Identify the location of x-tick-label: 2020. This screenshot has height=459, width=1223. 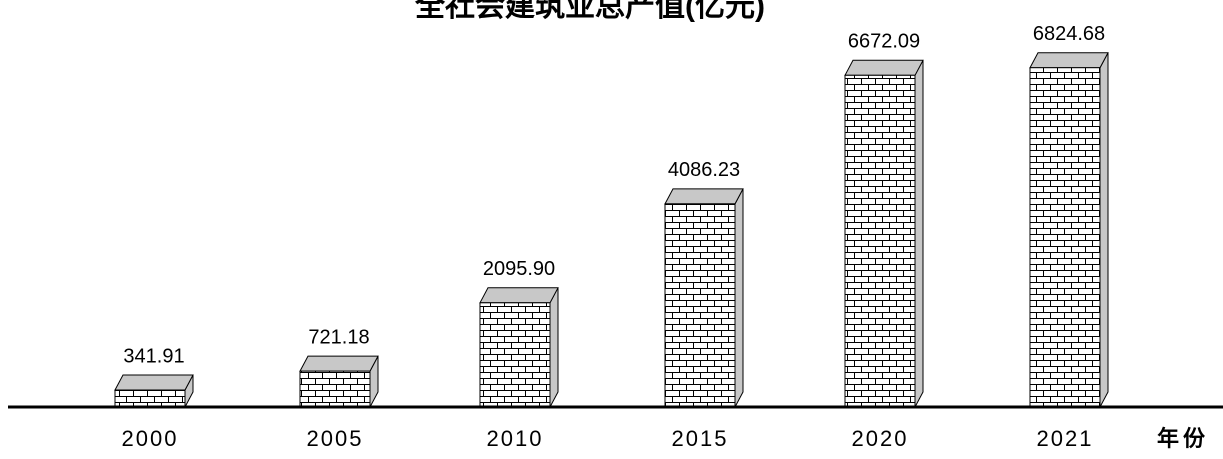
(880, 438).